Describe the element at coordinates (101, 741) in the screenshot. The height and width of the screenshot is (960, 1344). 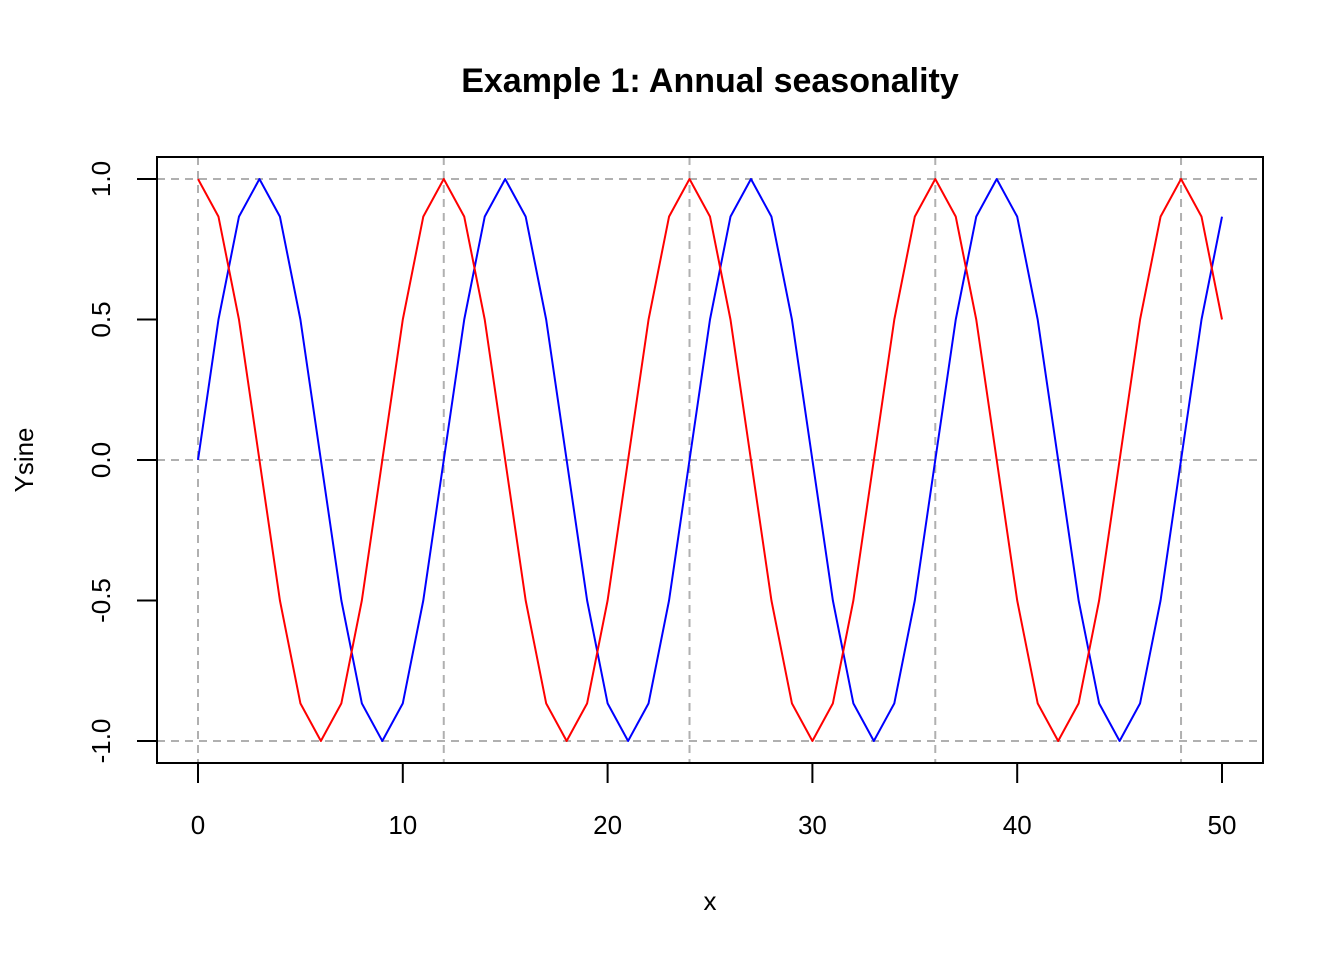
I see `y-tick-label: -1.0` at that location.